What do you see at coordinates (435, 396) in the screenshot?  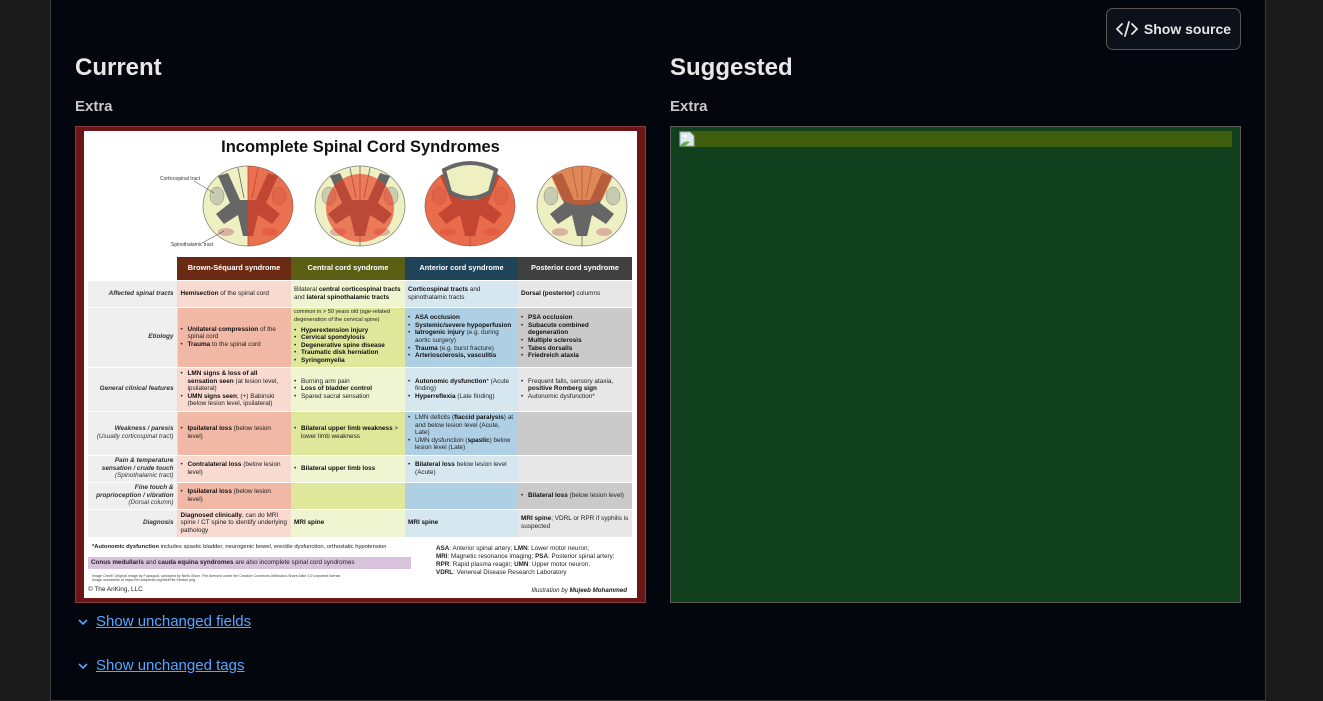 I see `text-segment: Hyperreflexia` at bounding box center [435, 396].